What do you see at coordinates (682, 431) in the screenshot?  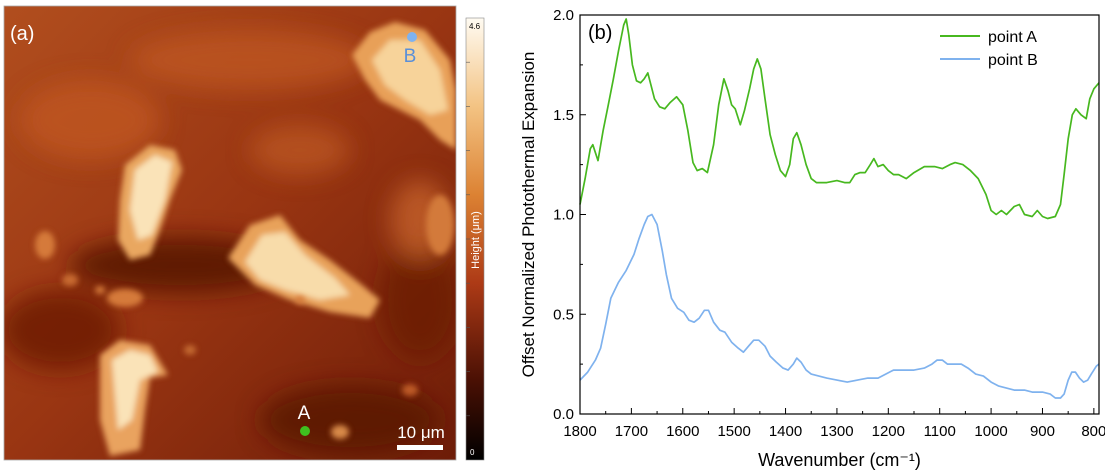 I see `x-tick-label: 1600` at bounding box center [682, 431].